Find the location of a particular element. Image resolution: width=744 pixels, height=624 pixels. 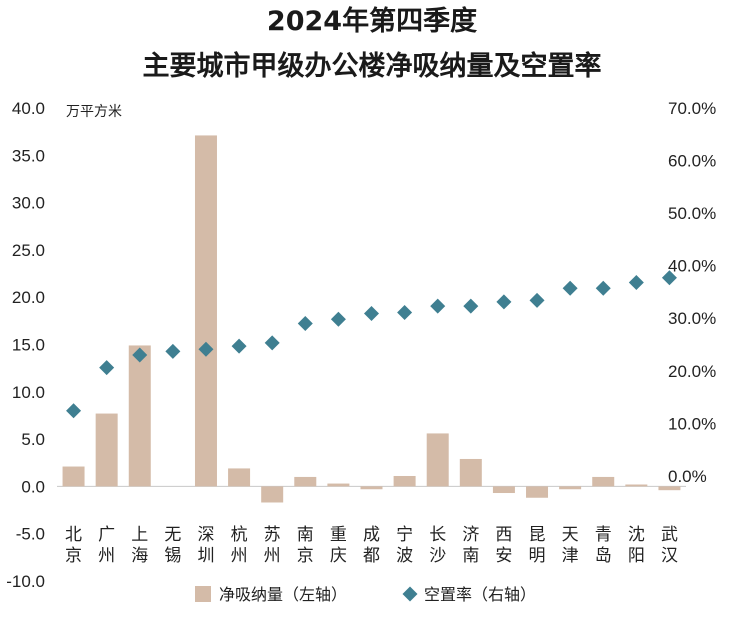

bar-南京 is located at coordinates (305, 481).